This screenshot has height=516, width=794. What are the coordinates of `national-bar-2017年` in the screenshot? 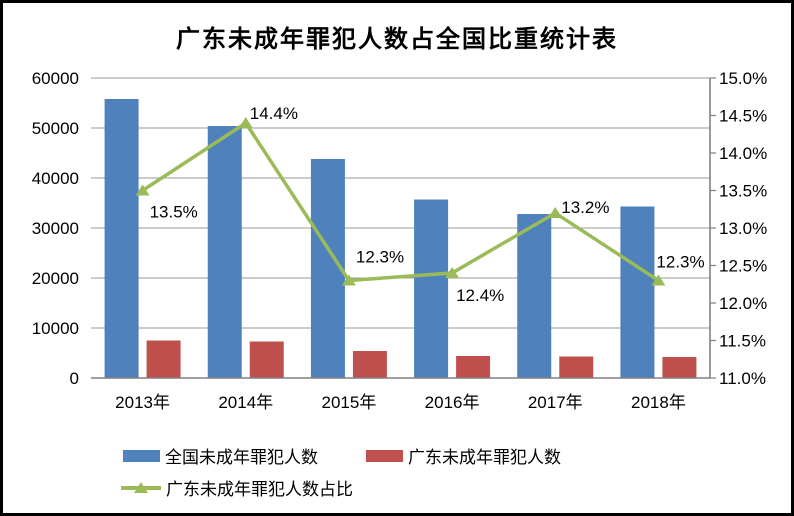 It's located at (534, 296).